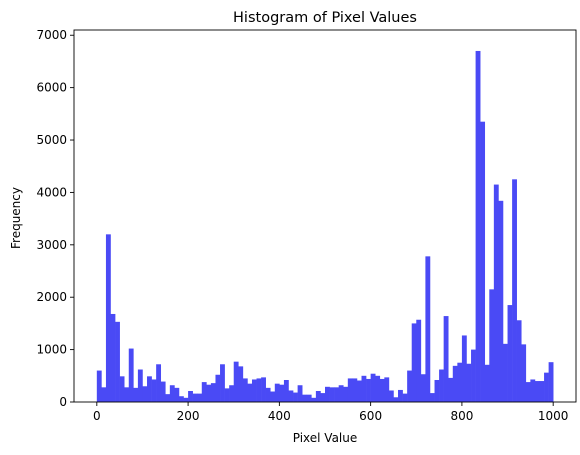 This screenshot has width=580, height=455. Describe the element at coordinates (325, 18) in the screenshot. I see `chart-title: Histogram of Pixel Values` at that location.